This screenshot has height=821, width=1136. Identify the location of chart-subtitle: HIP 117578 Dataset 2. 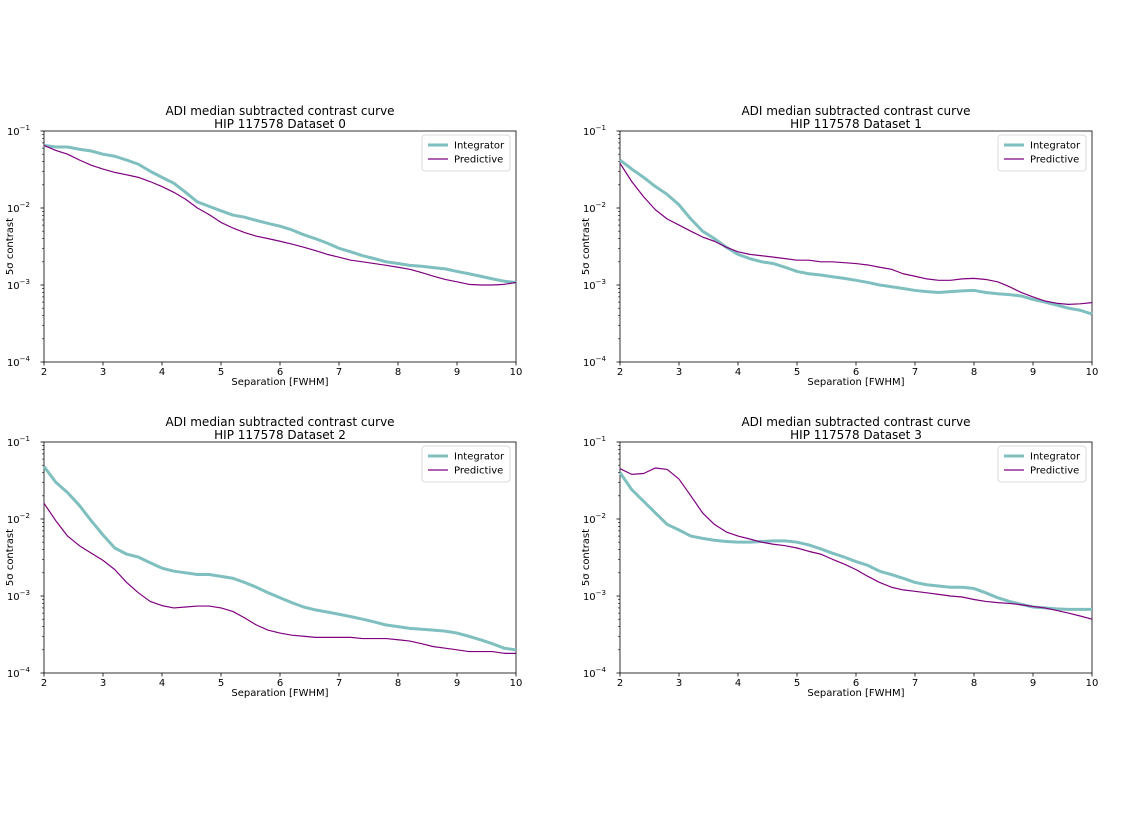
(280, 435).